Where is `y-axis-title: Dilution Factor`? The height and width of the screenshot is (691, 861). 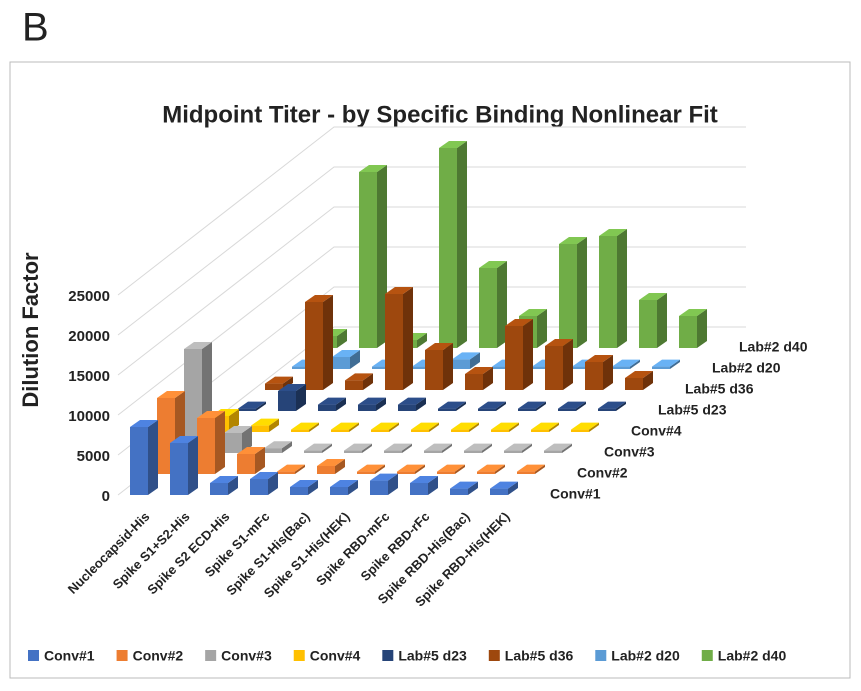 y-axis-title: Dilution Factor is located at coordinates (30, 330).